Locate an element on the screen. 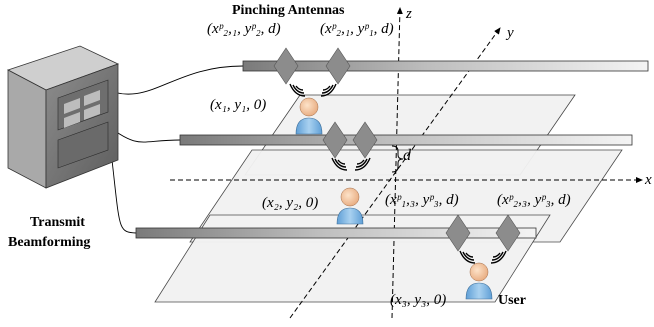 The image size is (654, 327). coord-user-1: (x₁, y₁, 0) is located at coordinates (238, 105).